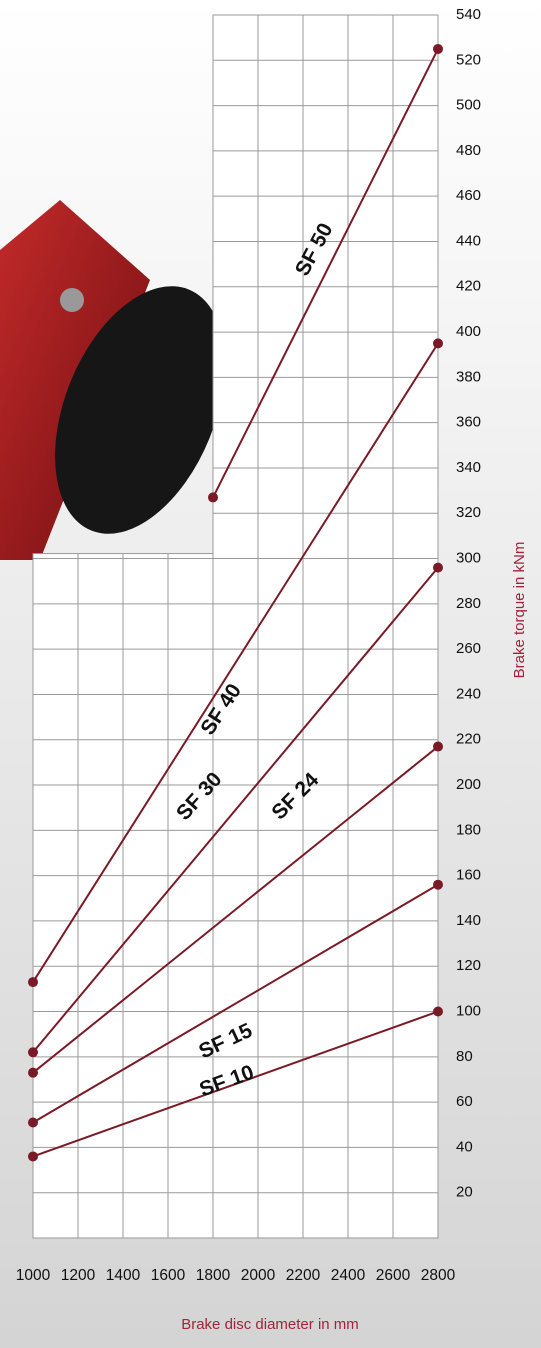  What do you see at coordinates (468, 467) in the screenshot?
I see `y-tick-label: 340` at bounding box center [468, 467].